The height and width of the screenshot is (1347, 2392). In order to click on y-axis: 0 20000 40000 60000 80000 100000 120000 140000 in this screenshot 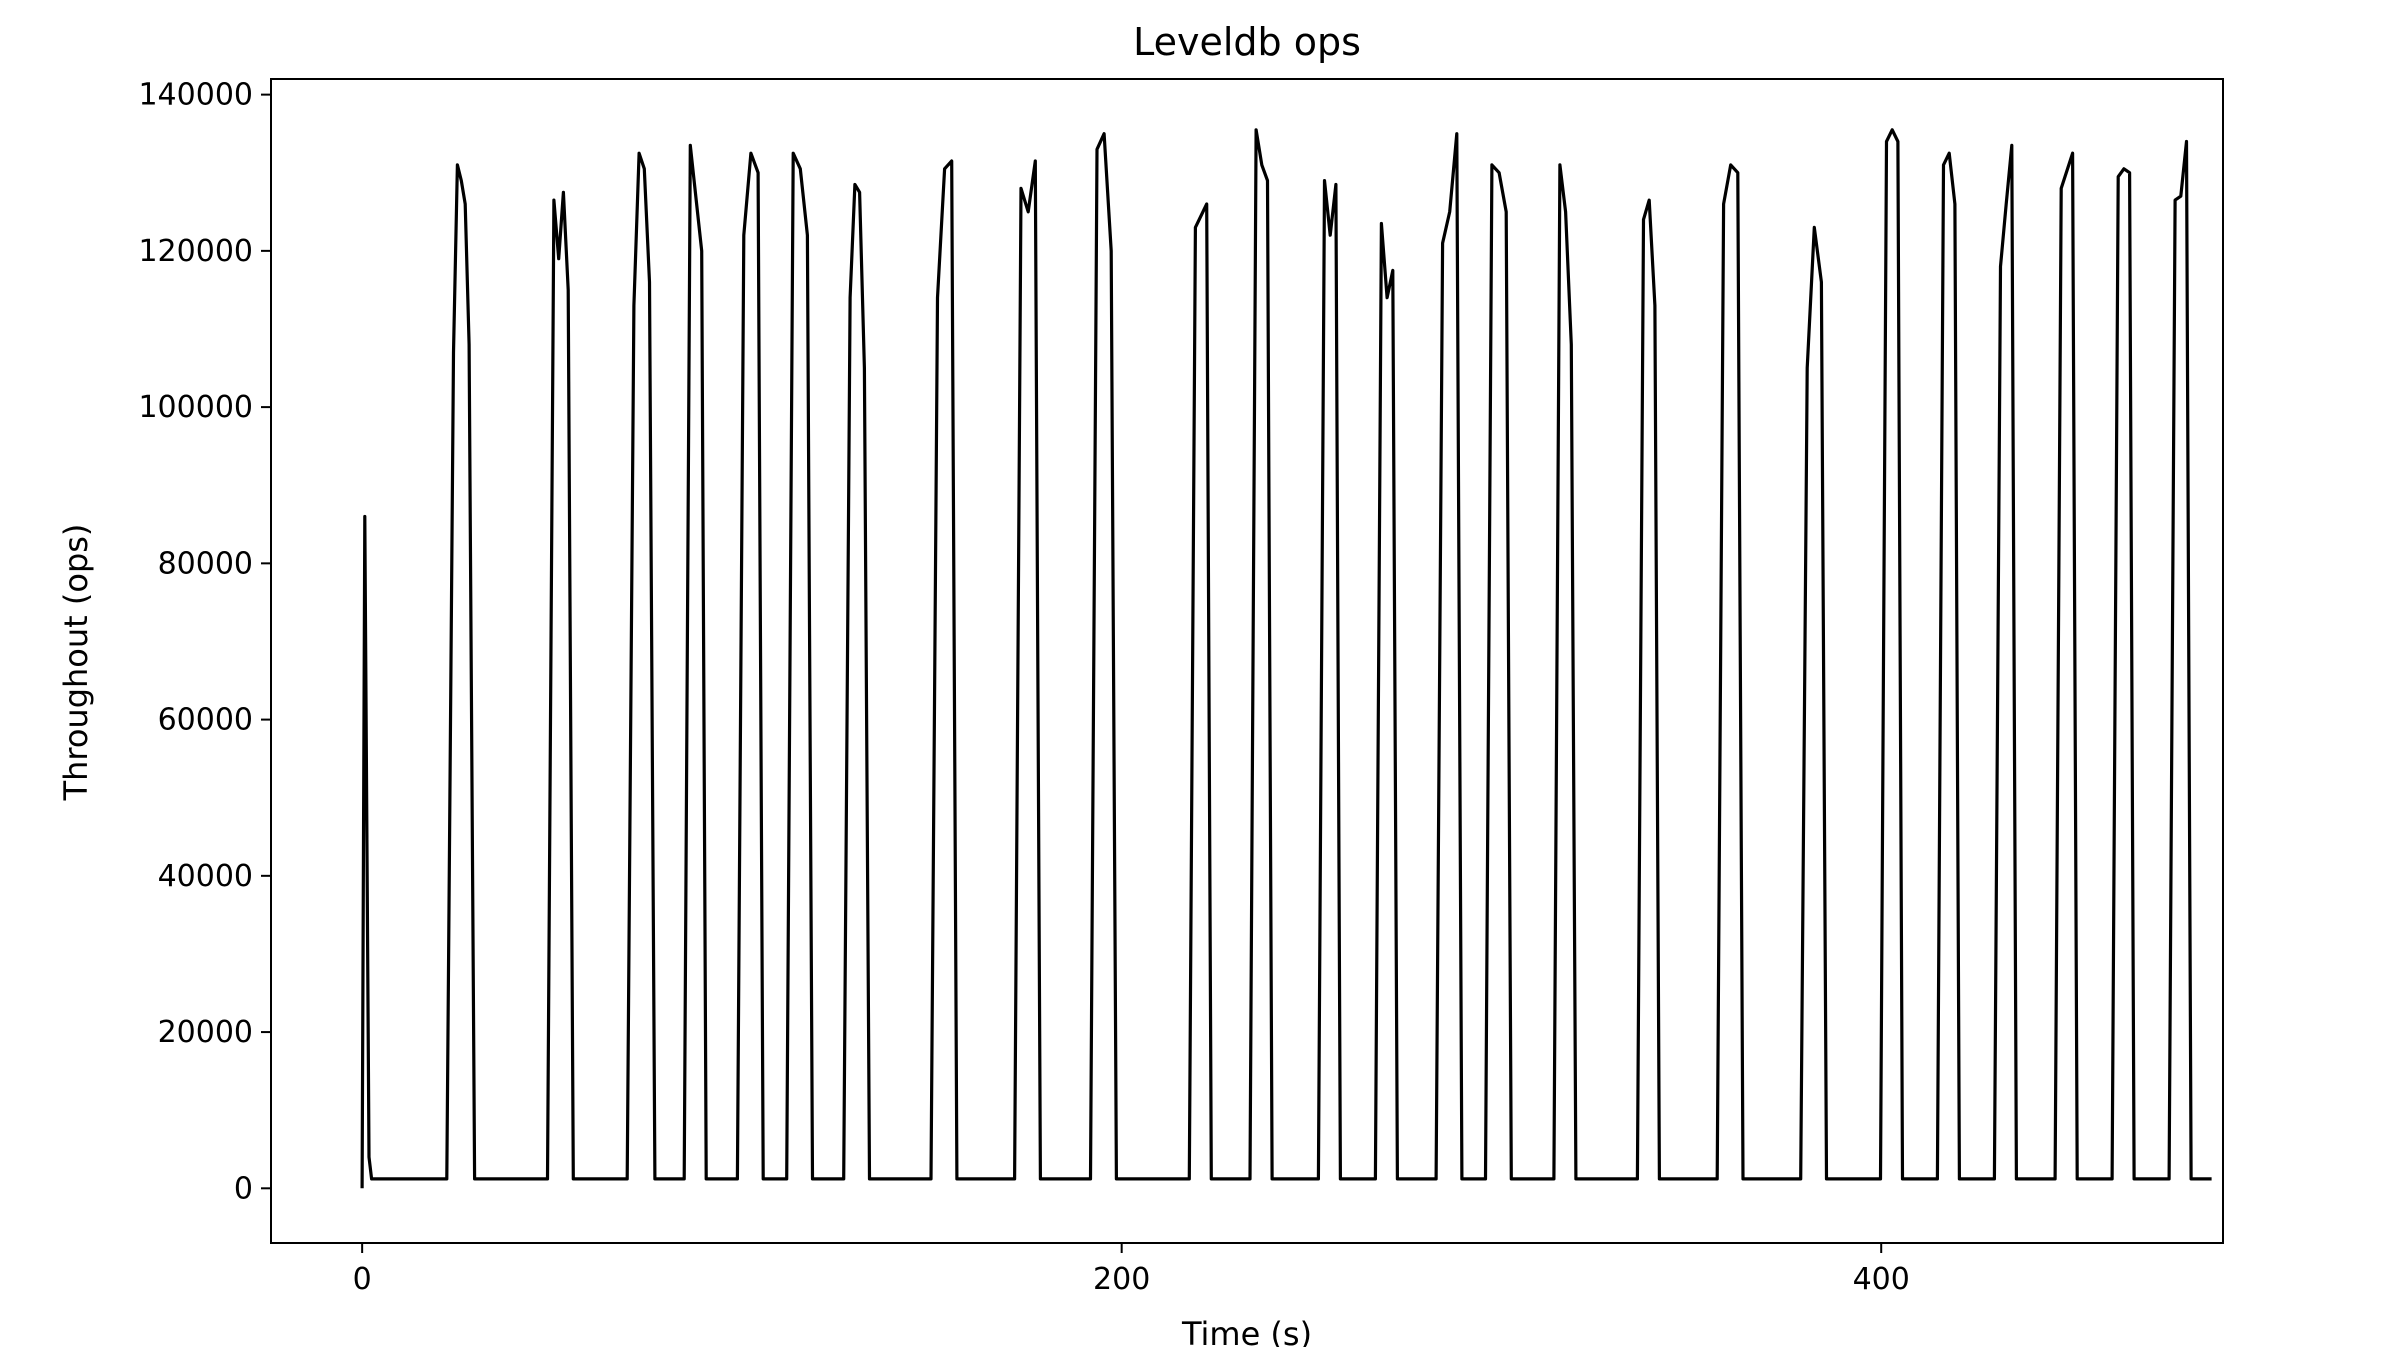, I will do `click(204, 642)`.